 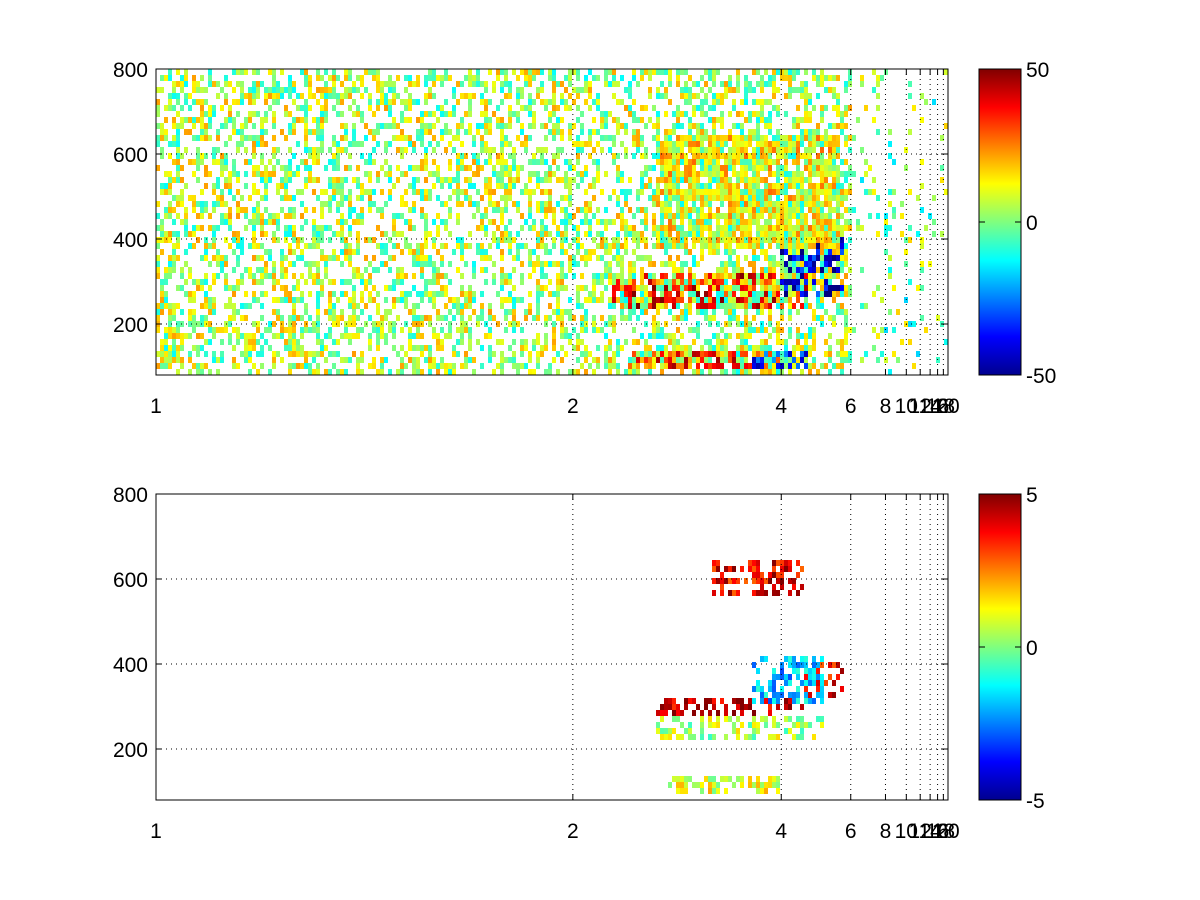 I want to click on x-tick-label: 18, so click(x=943, y=406).